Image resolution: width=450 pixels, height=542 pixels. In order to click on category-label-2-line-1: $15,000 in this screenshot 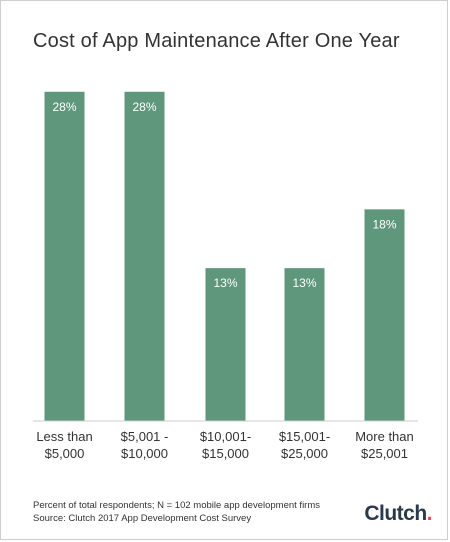, I will do `click(225, 453)`.